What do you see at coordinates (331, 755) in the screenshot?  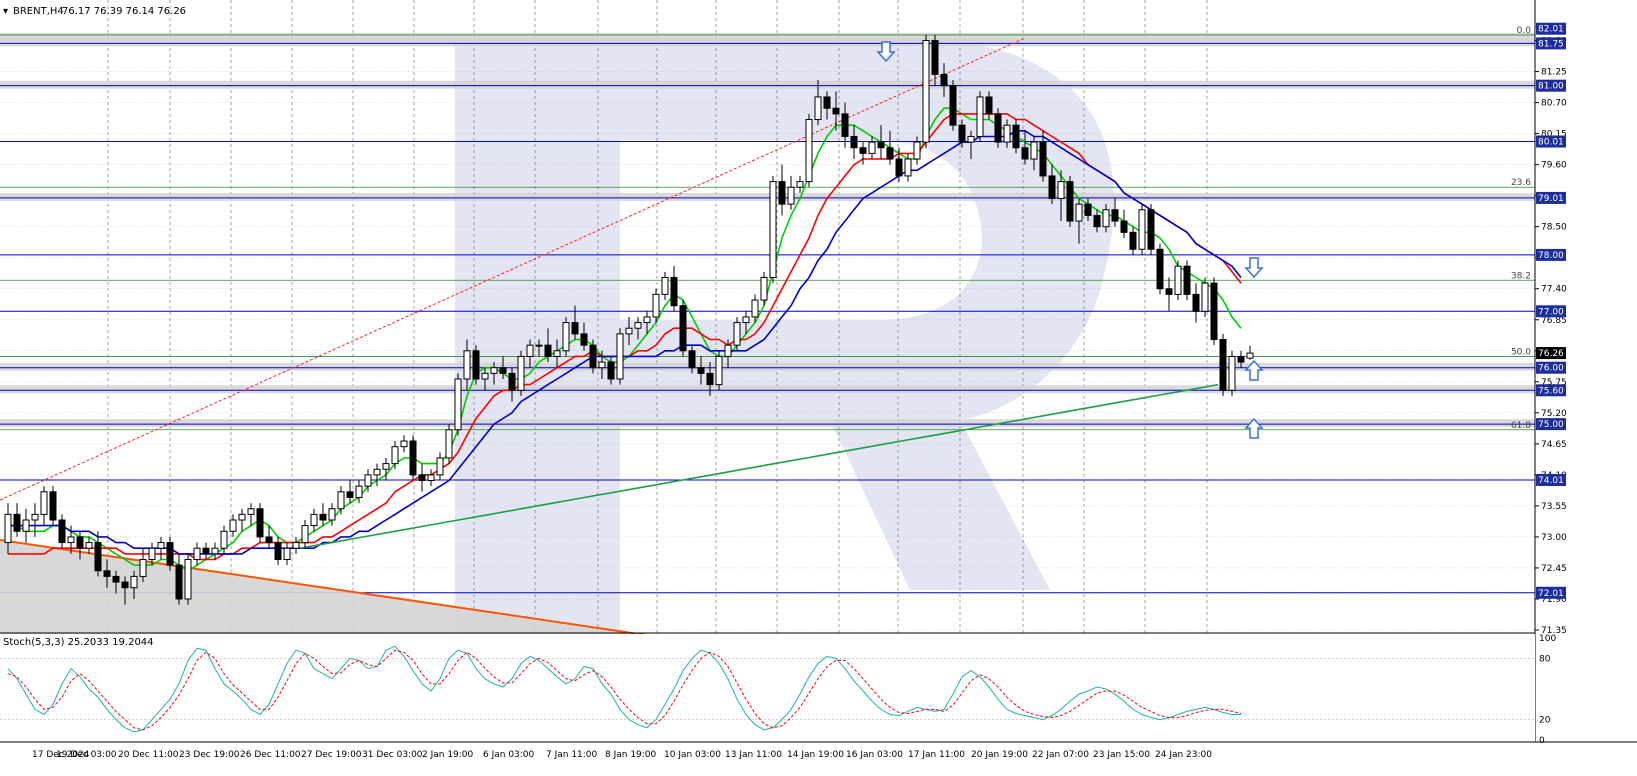 I see `time-tick-label: 27 Dec 19:00` at bounding box center [331, 755].